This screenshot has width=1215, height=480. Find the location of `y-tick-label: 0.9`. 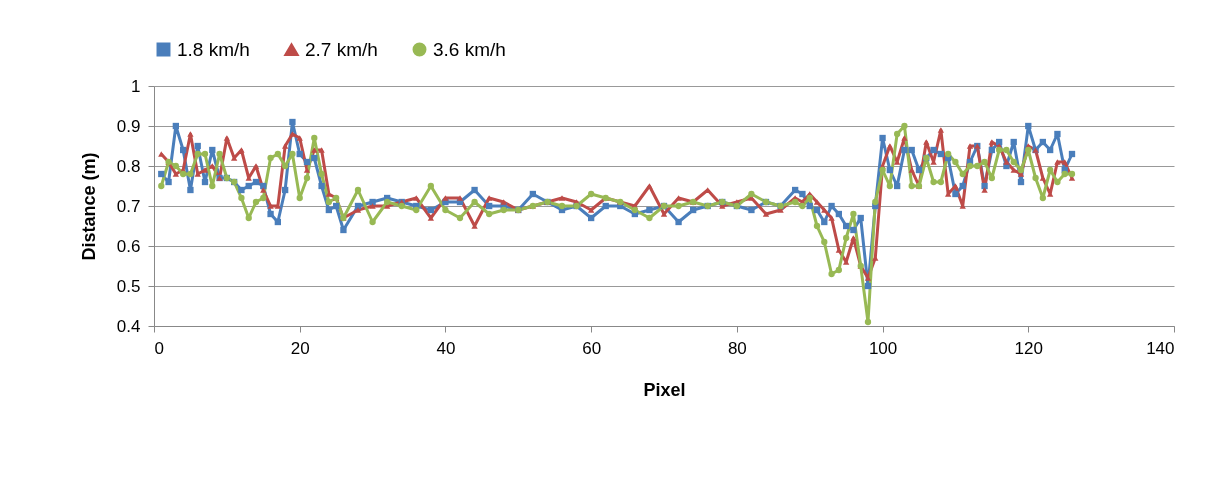

y-tick-label: 0.9 is located at coordinates (128, 126).